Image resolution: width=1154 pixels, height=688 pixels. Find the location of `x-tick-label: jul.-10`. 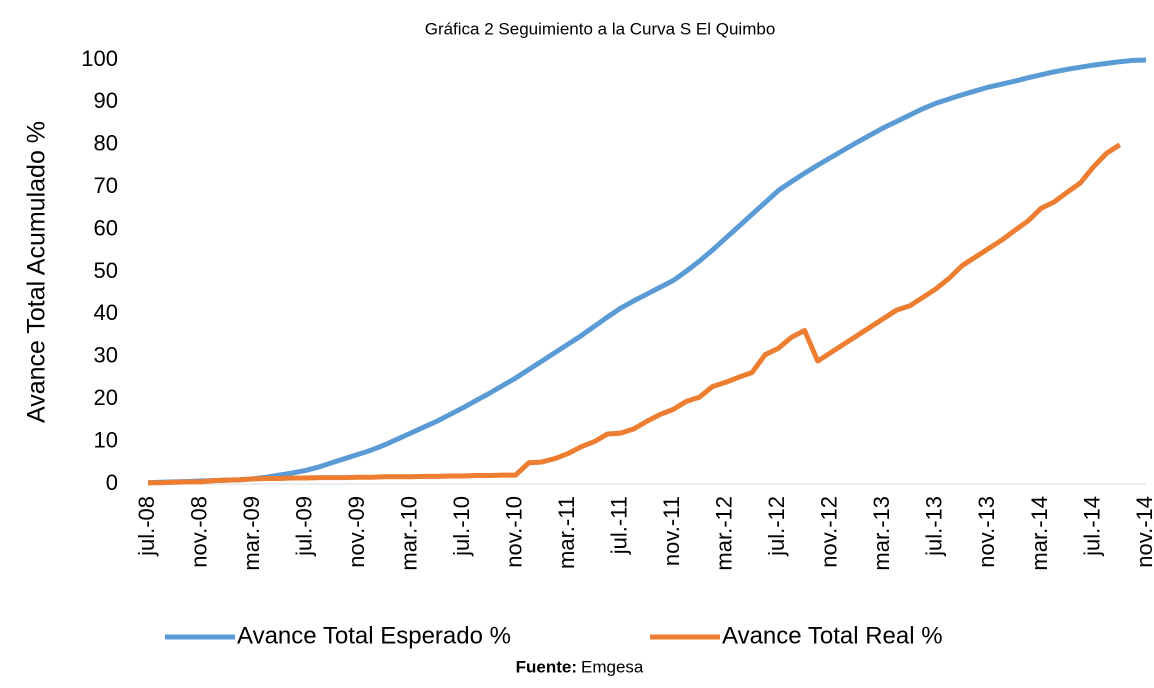

x-tick-label: jul.-10 is located at coordinates (461, 526).